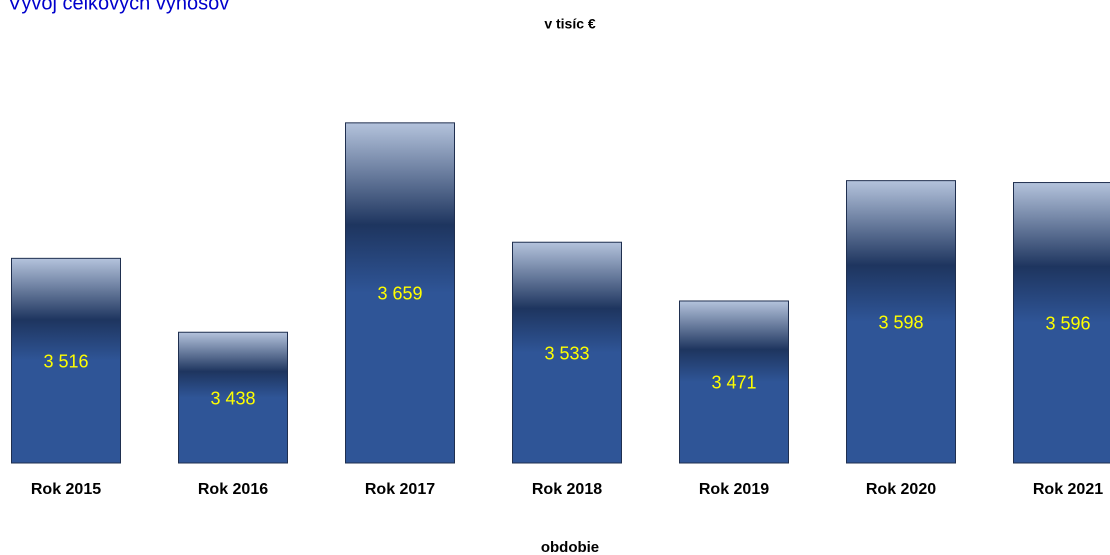 This screenshot has width=1110, height=555. I want to click on x-tick-label: Rok 2021, so click(1068, 489).